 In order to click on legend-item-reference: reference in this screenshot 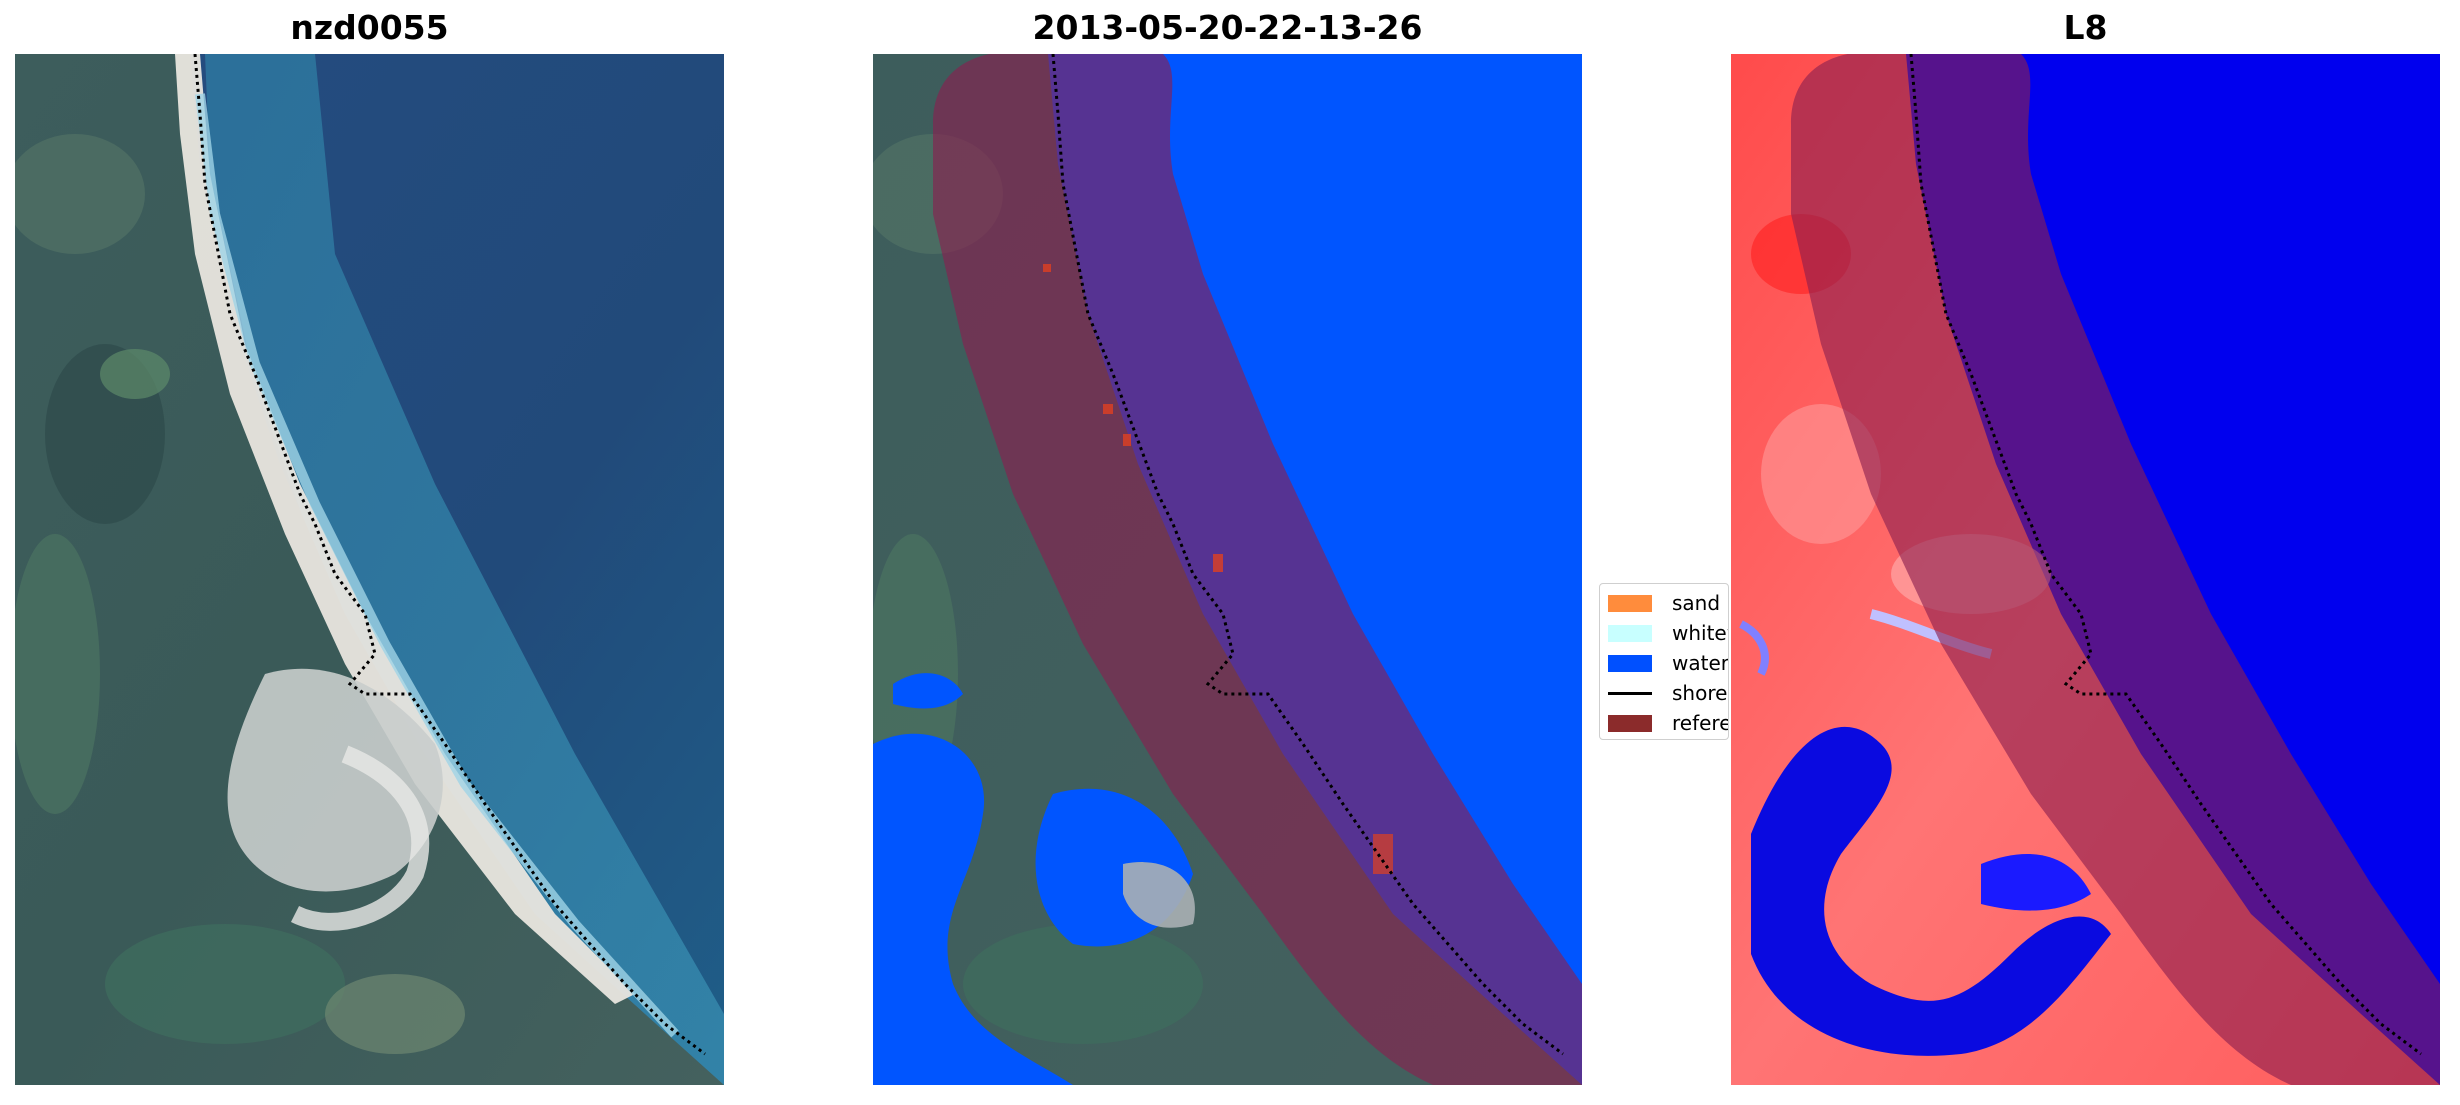, I will do `click(1668, 723)`.